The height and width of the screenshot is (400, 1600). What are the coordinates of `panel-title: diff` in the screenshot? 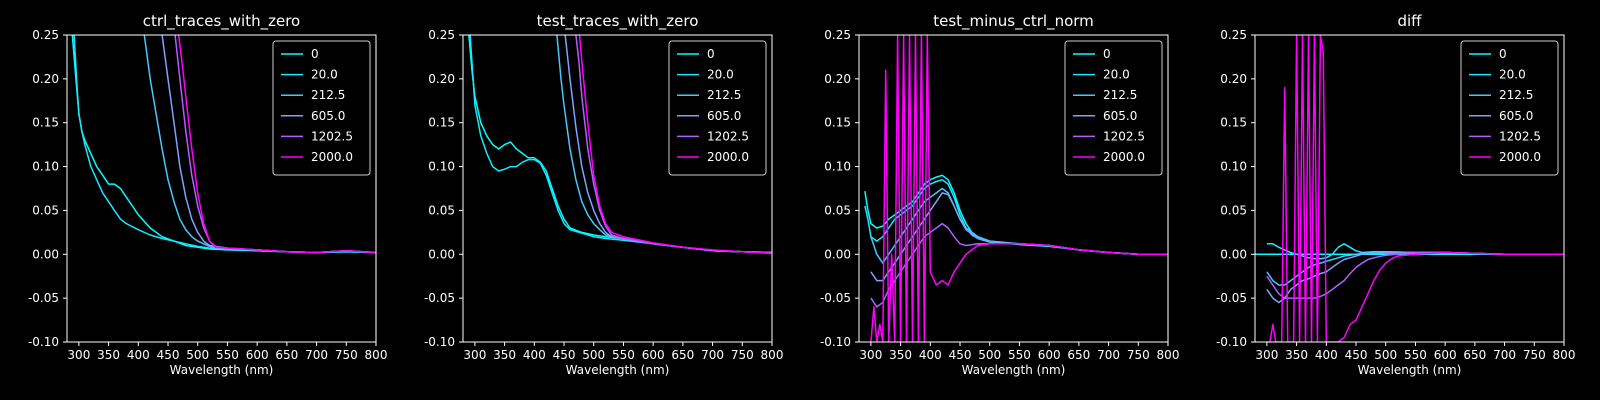 It's located at (1409, 21).